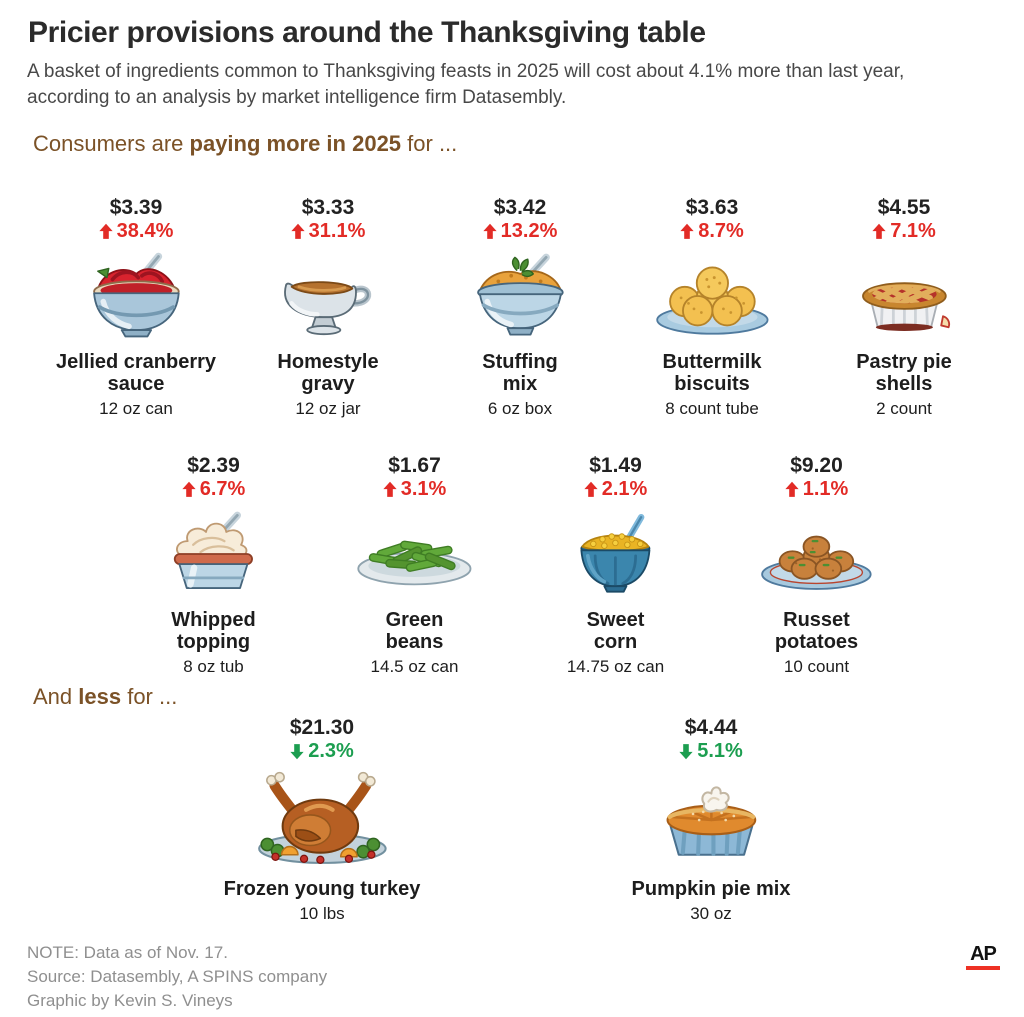  Describe the element at coordinates (136, 384) in the screenshot. I see `item-name-line: sauce` at that location.